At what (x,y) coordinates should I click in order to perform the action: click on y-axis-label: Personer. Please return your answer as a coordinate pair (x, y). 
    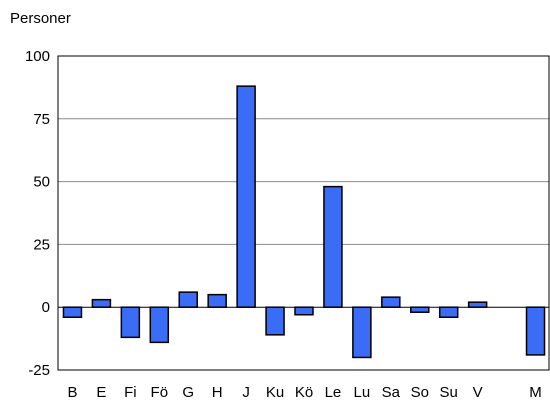
    Looking at the image, I should click on (40, 18).